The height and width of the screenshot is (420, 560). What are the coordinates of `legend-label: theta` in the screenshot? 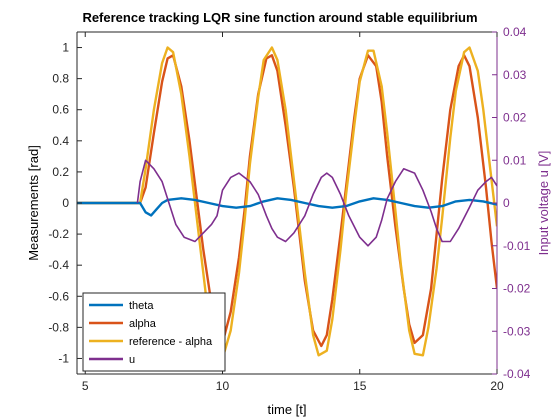 It's located at (141, 306).